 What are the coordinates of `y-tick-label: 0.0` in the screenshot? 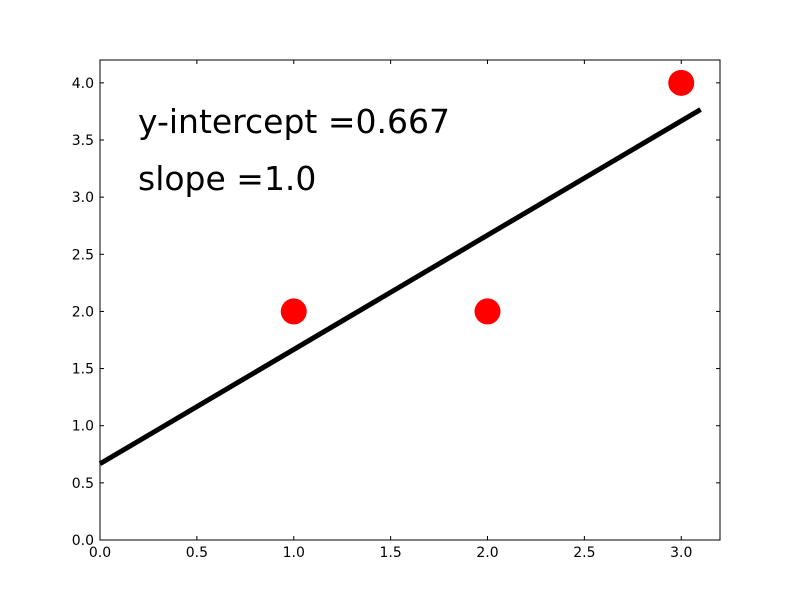 It's located at (83, 541).